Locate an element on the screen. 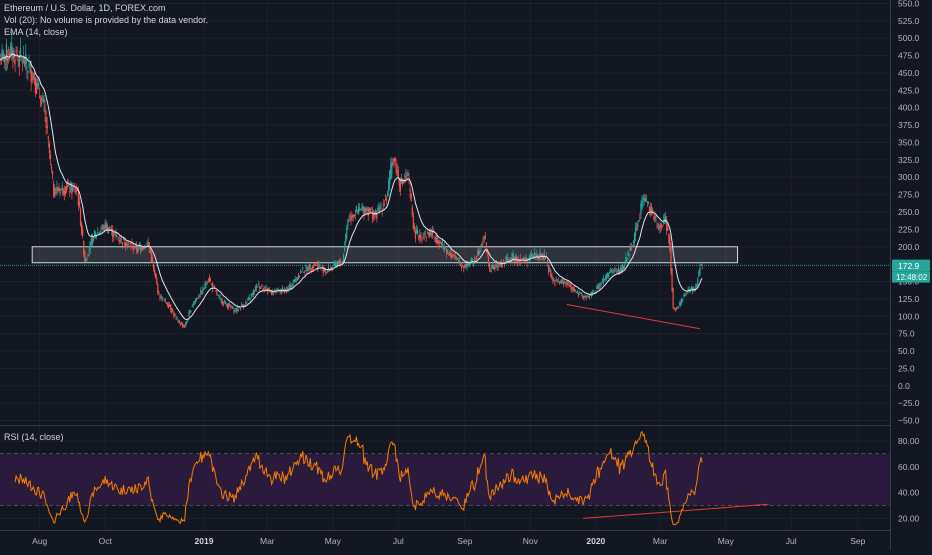 The image size is (932, 555). time-tick-label: Oct is located at coordinates (106, 541).